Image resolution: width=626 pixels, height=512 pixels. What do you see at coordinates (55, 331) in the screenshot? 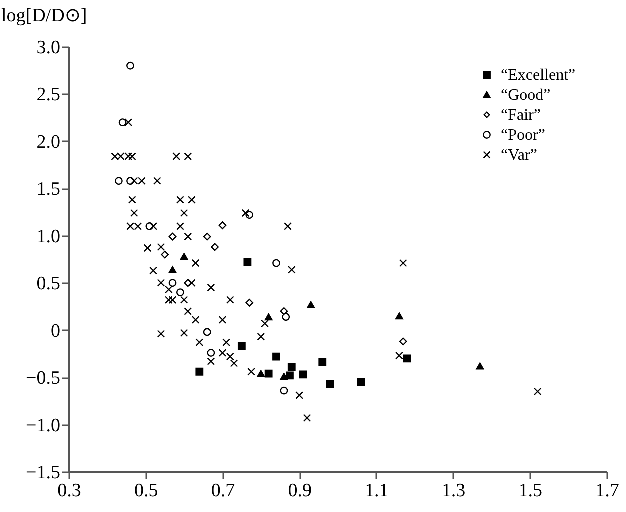
I see `y-tick-label: 0` at bounding box center [55, 331].